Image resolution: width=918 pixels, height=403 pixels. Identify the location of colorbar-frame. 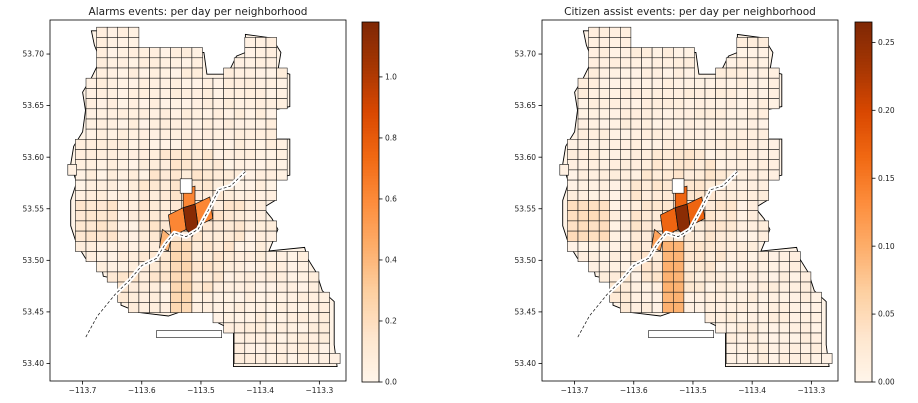
(863, 202).